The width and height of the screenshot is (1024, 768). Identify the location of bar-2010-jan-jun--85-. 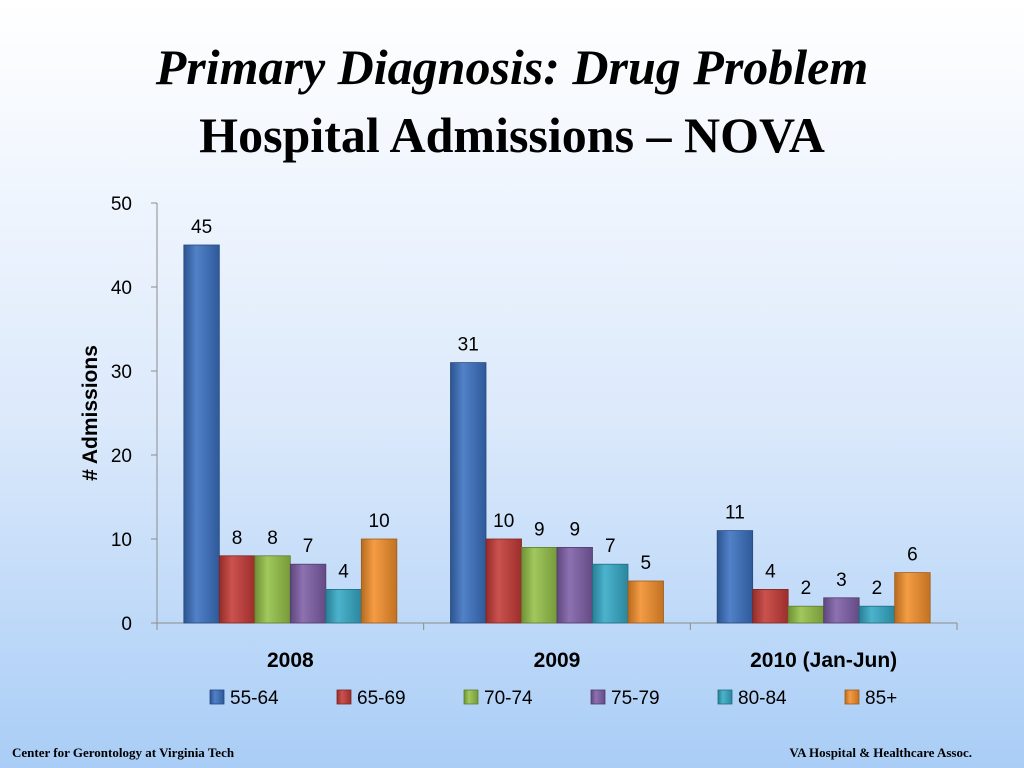
(912, 598).